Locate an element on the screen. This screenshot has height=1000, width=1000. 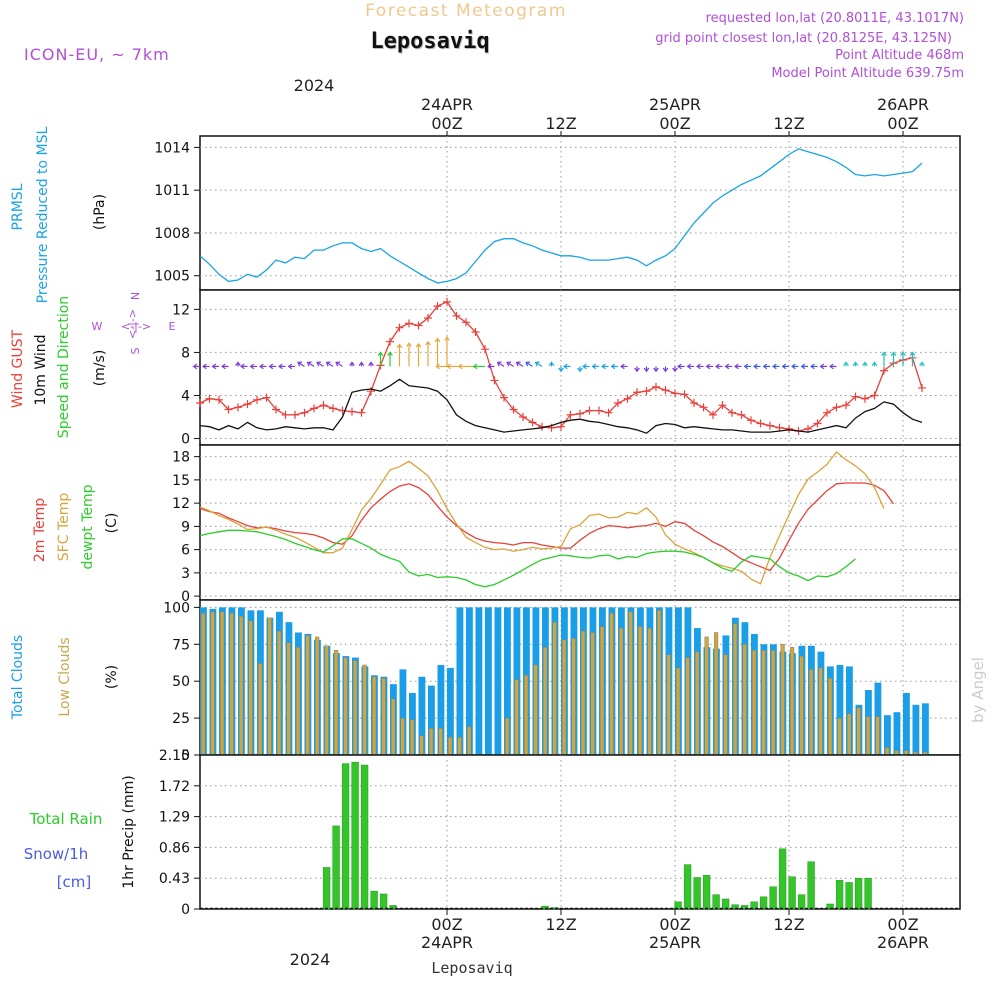
y-tick-label: 4 is located at coordinates (185, 396).